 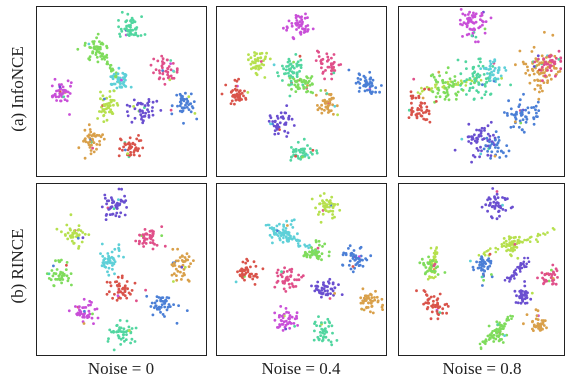 What do you see at coordinates (182, 265) in the screenshot?
I see `cluster-orange` at bounding box center [182, 265].